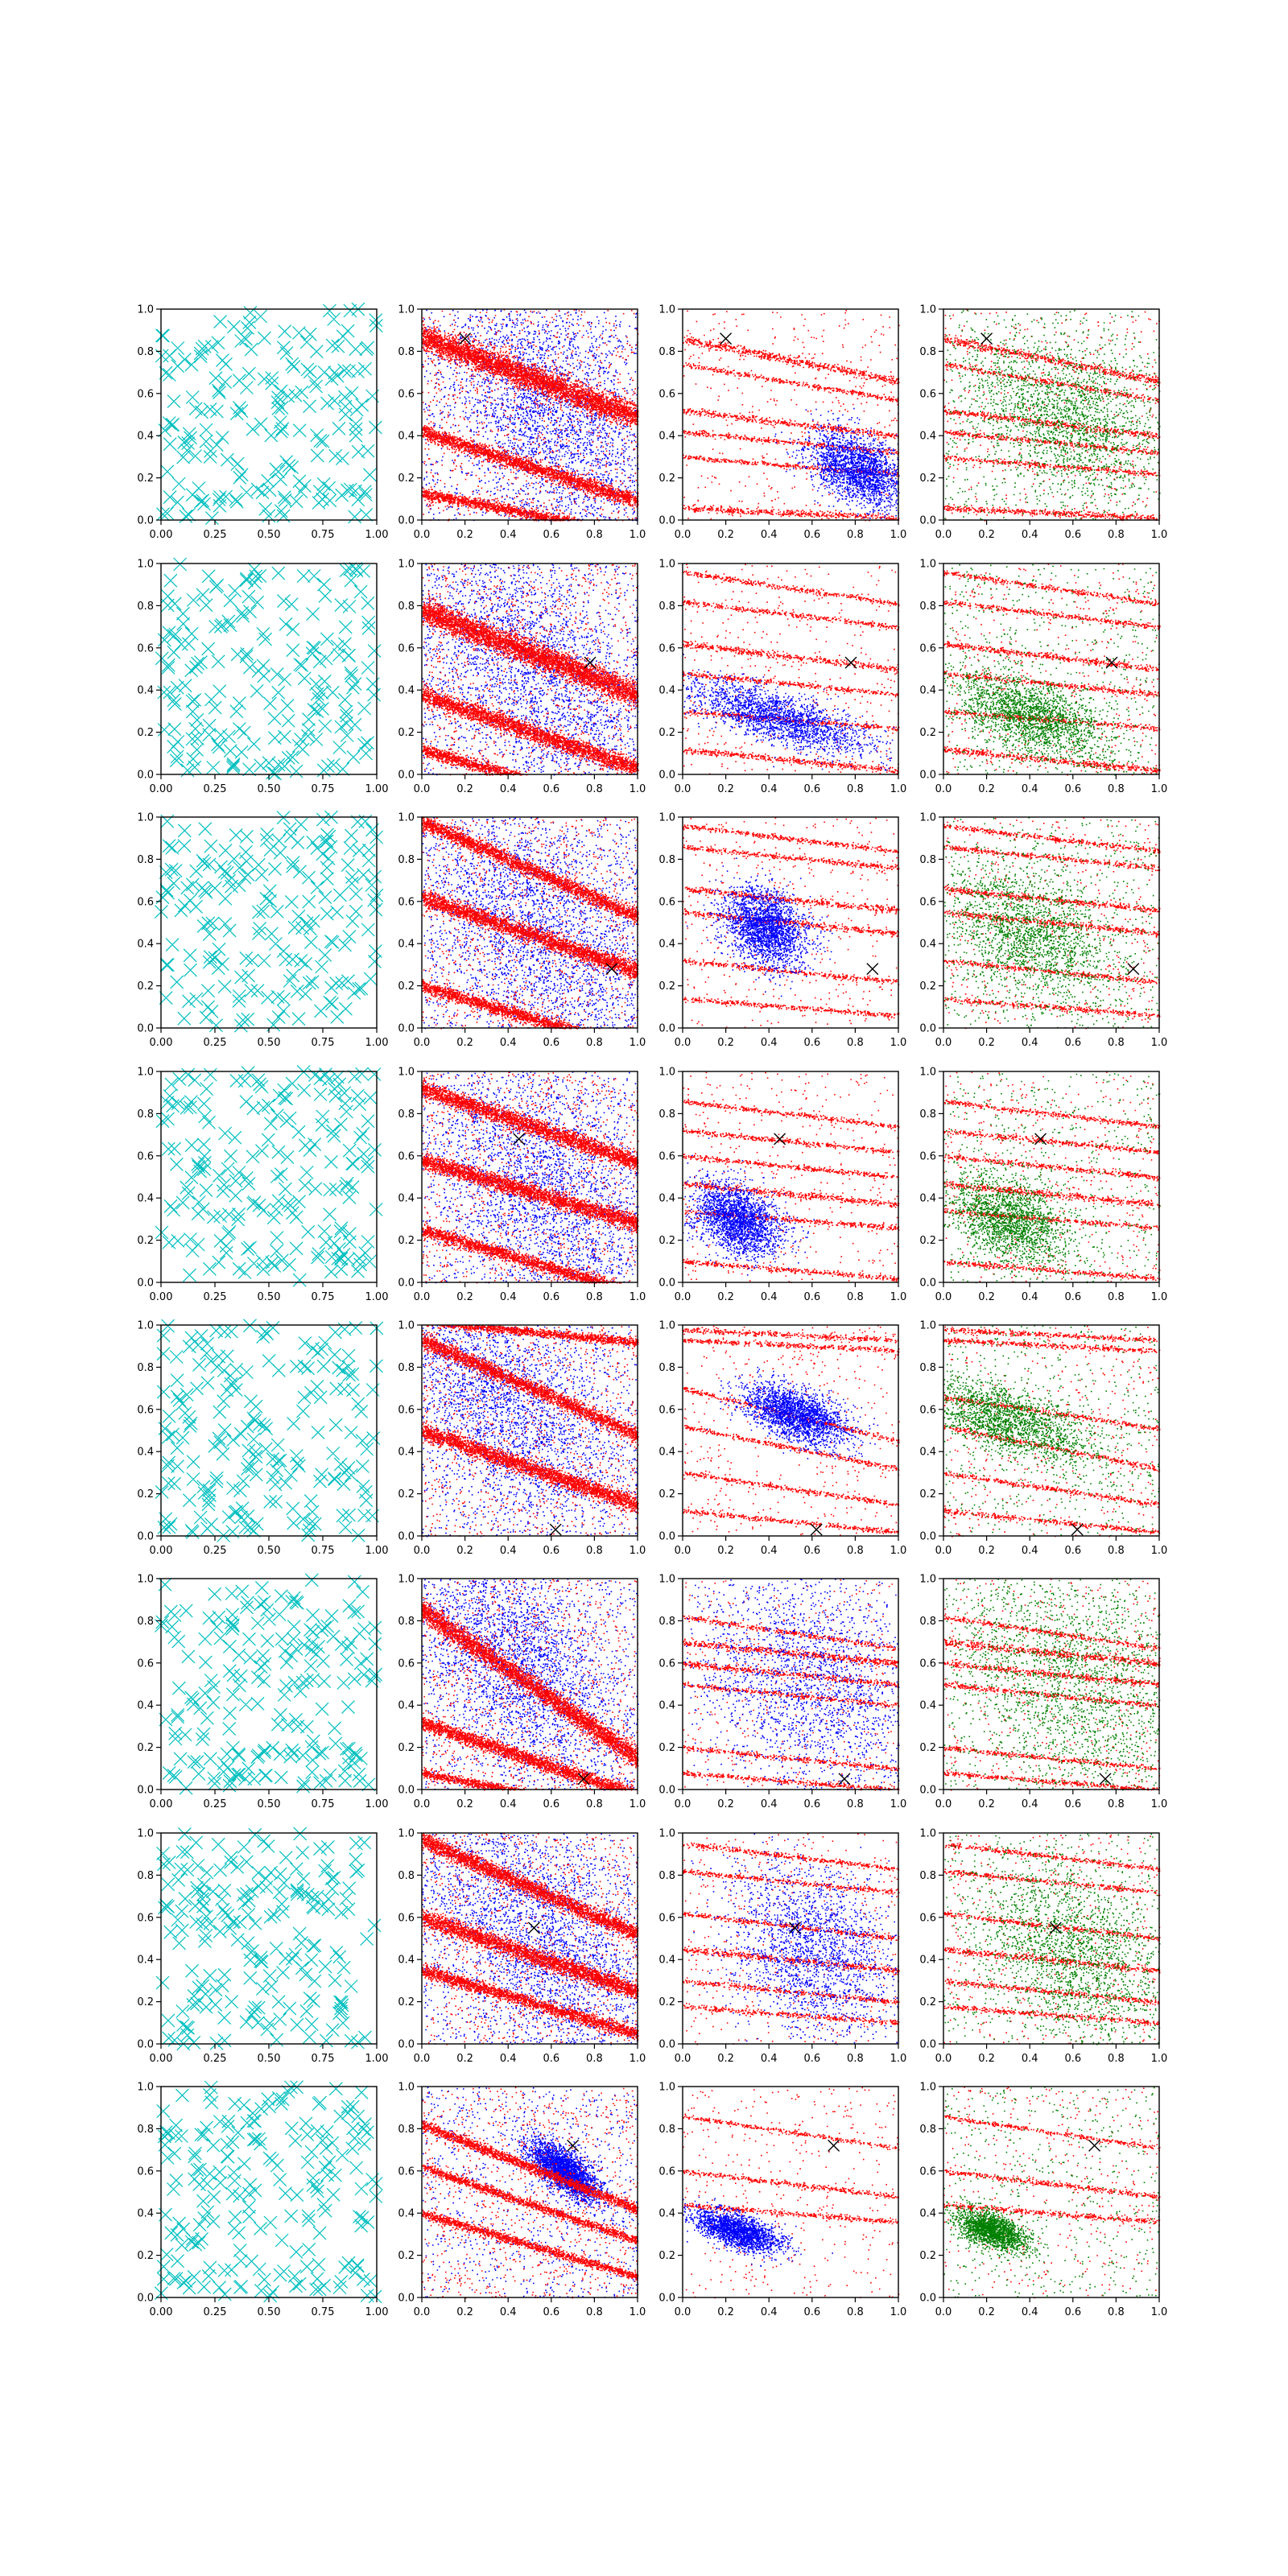  Describe the element at coordinates (666, 1241) in the screenshot. I see `panel-r4-c3-ytick-label: 0.2` at that location.